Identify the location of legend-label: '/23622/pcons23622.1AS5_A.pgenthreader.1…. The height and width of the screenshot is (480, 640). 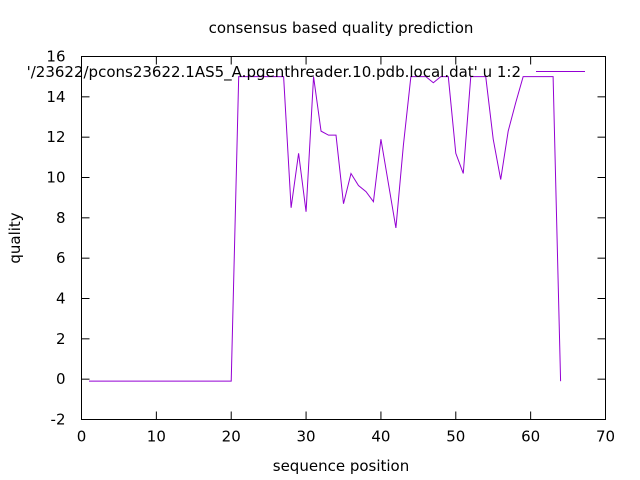
(274, 72).